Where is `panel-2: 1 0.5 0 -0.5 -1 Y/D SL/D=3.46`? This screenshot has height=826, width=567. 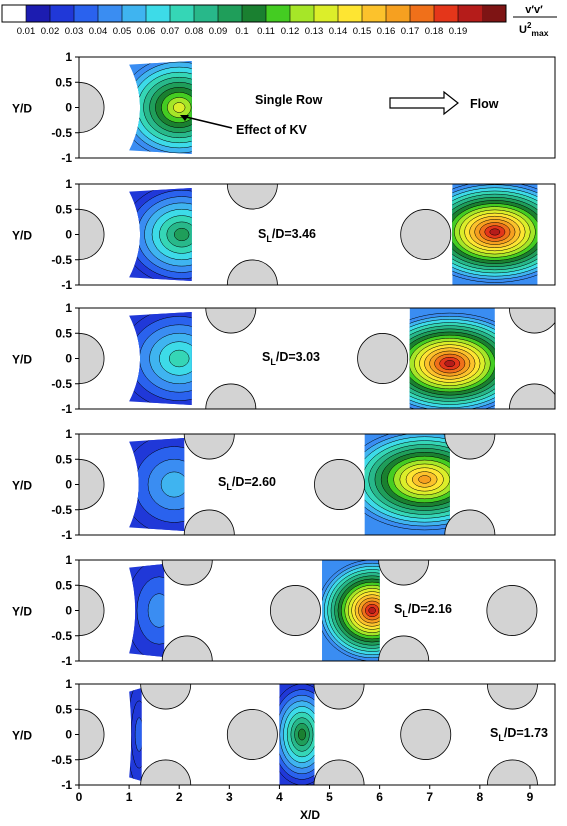 panel-2: 1 0.5 0 -0.5 -1 Y/D SL/D=3.46 is located at coordinates (284, 234).